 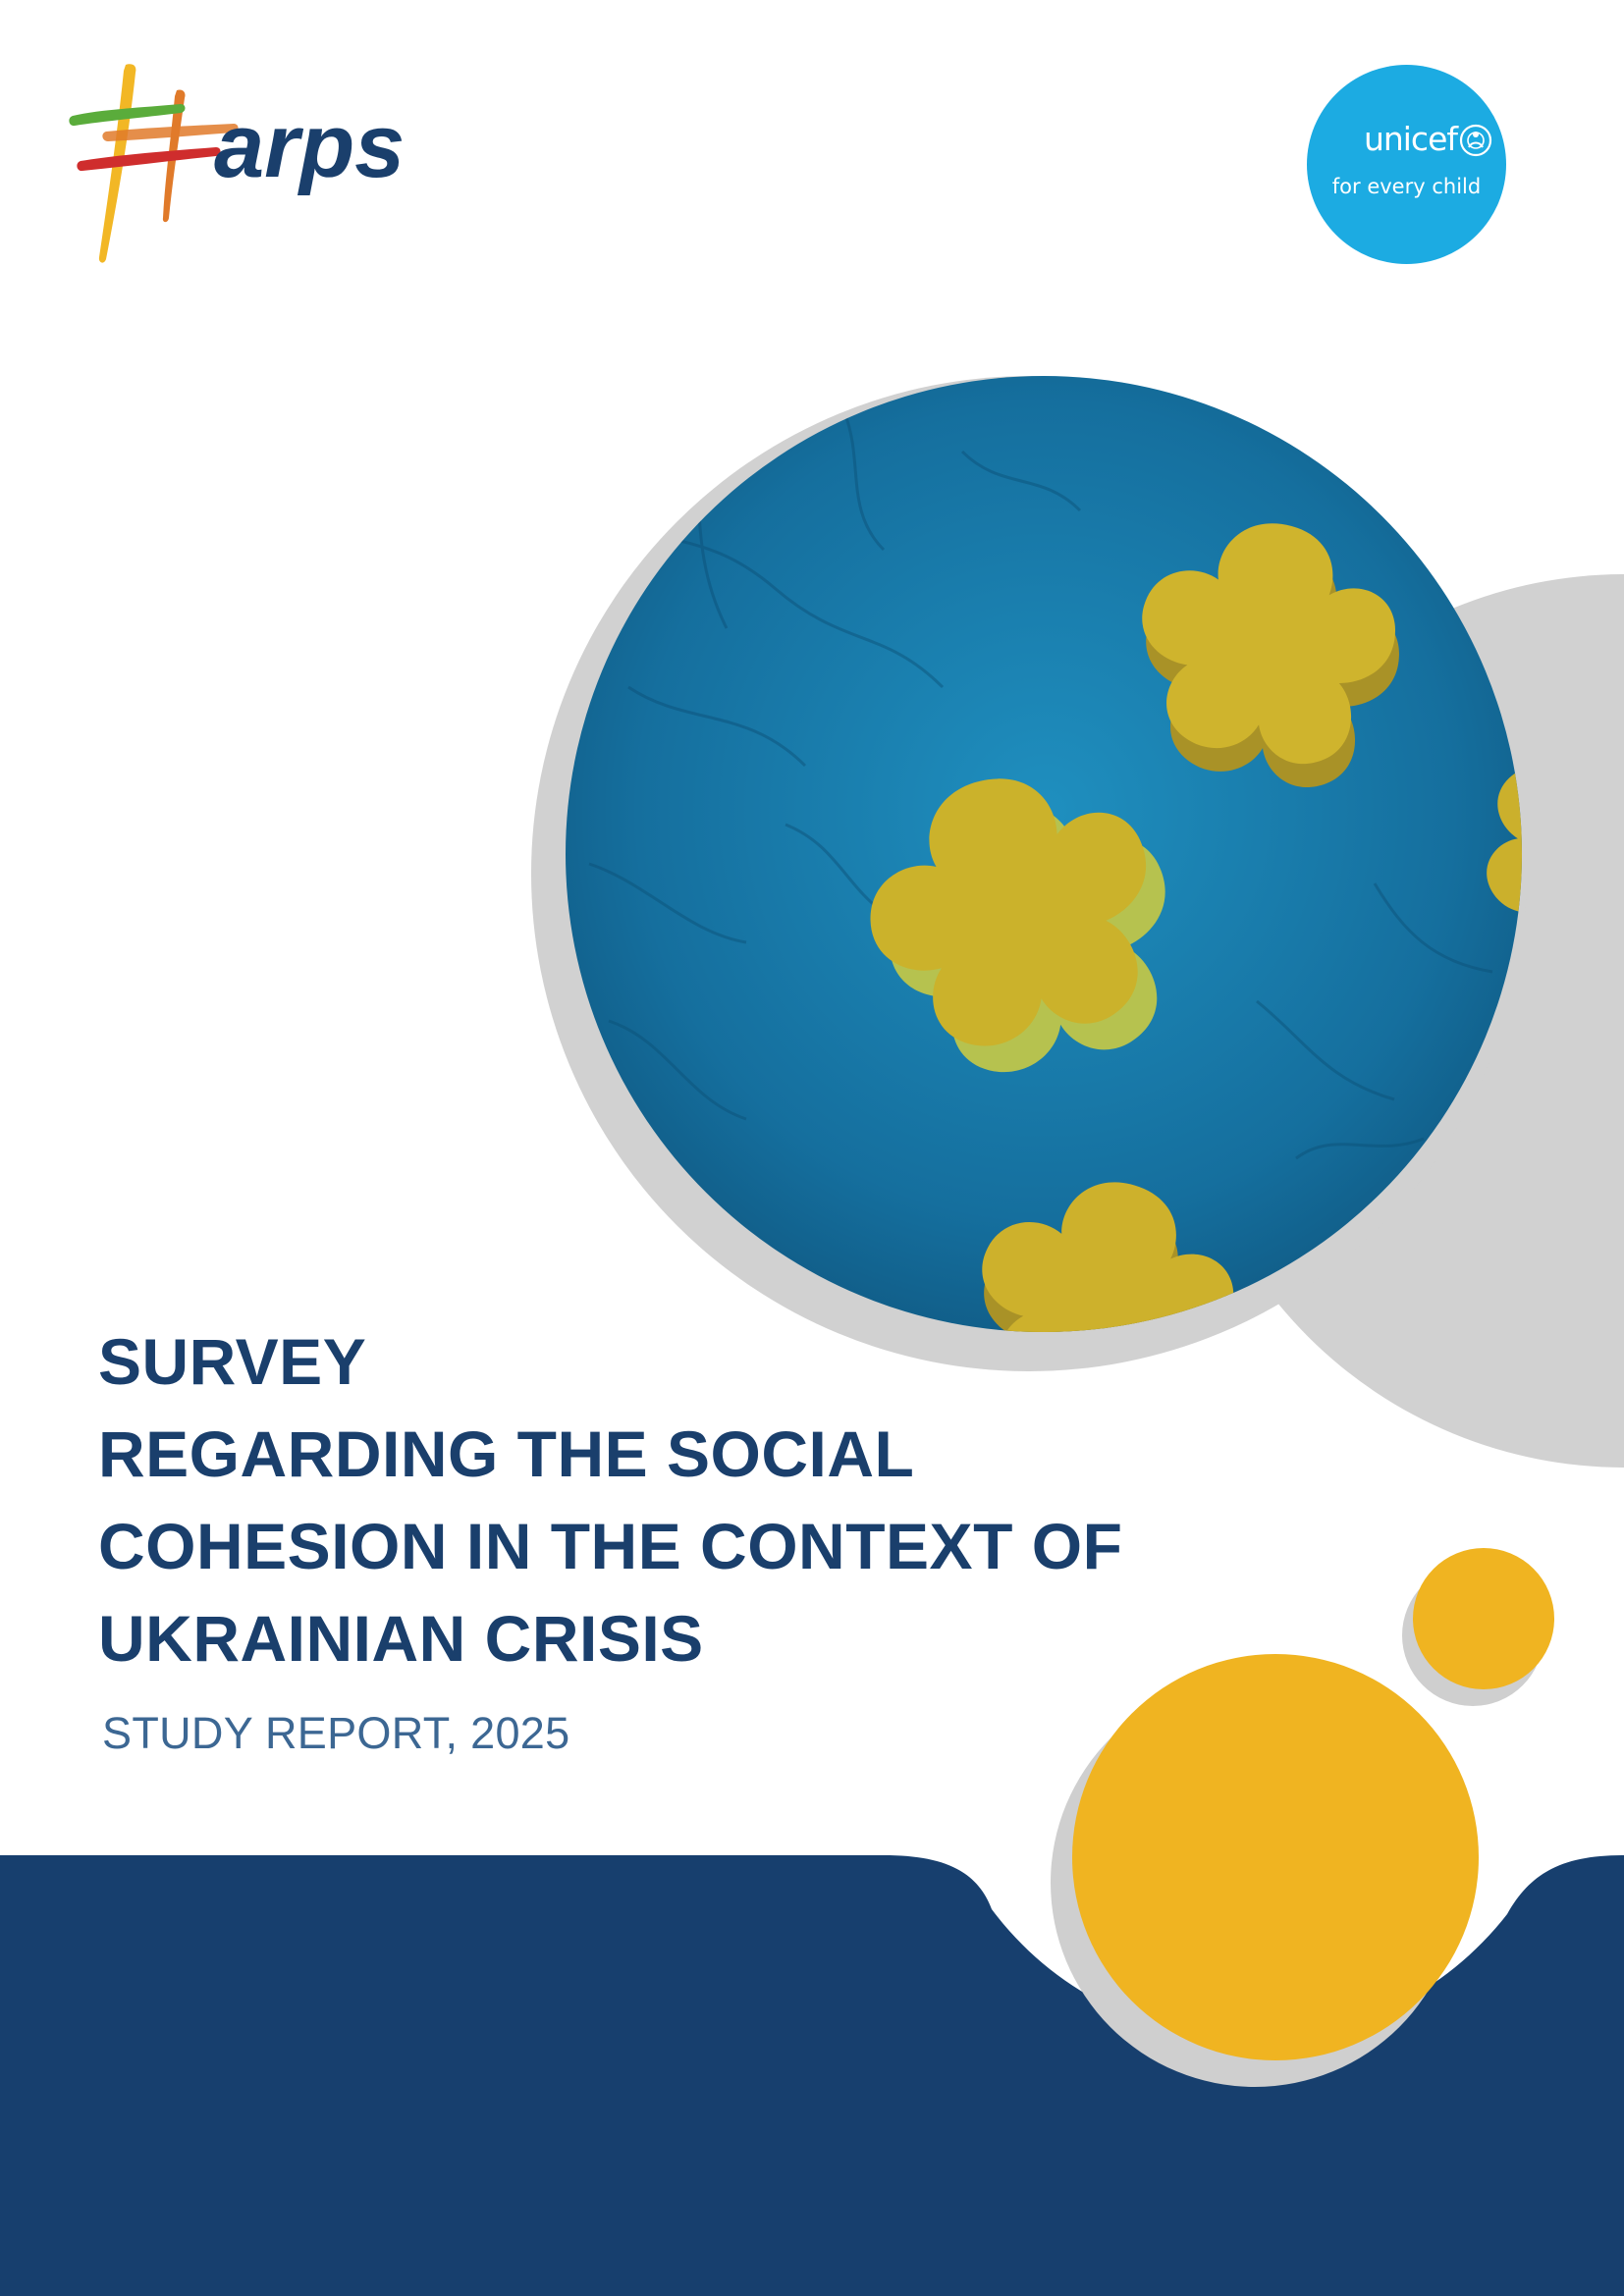 I want to click on harps-logo-mark: arps, so click(x=237, y=163).